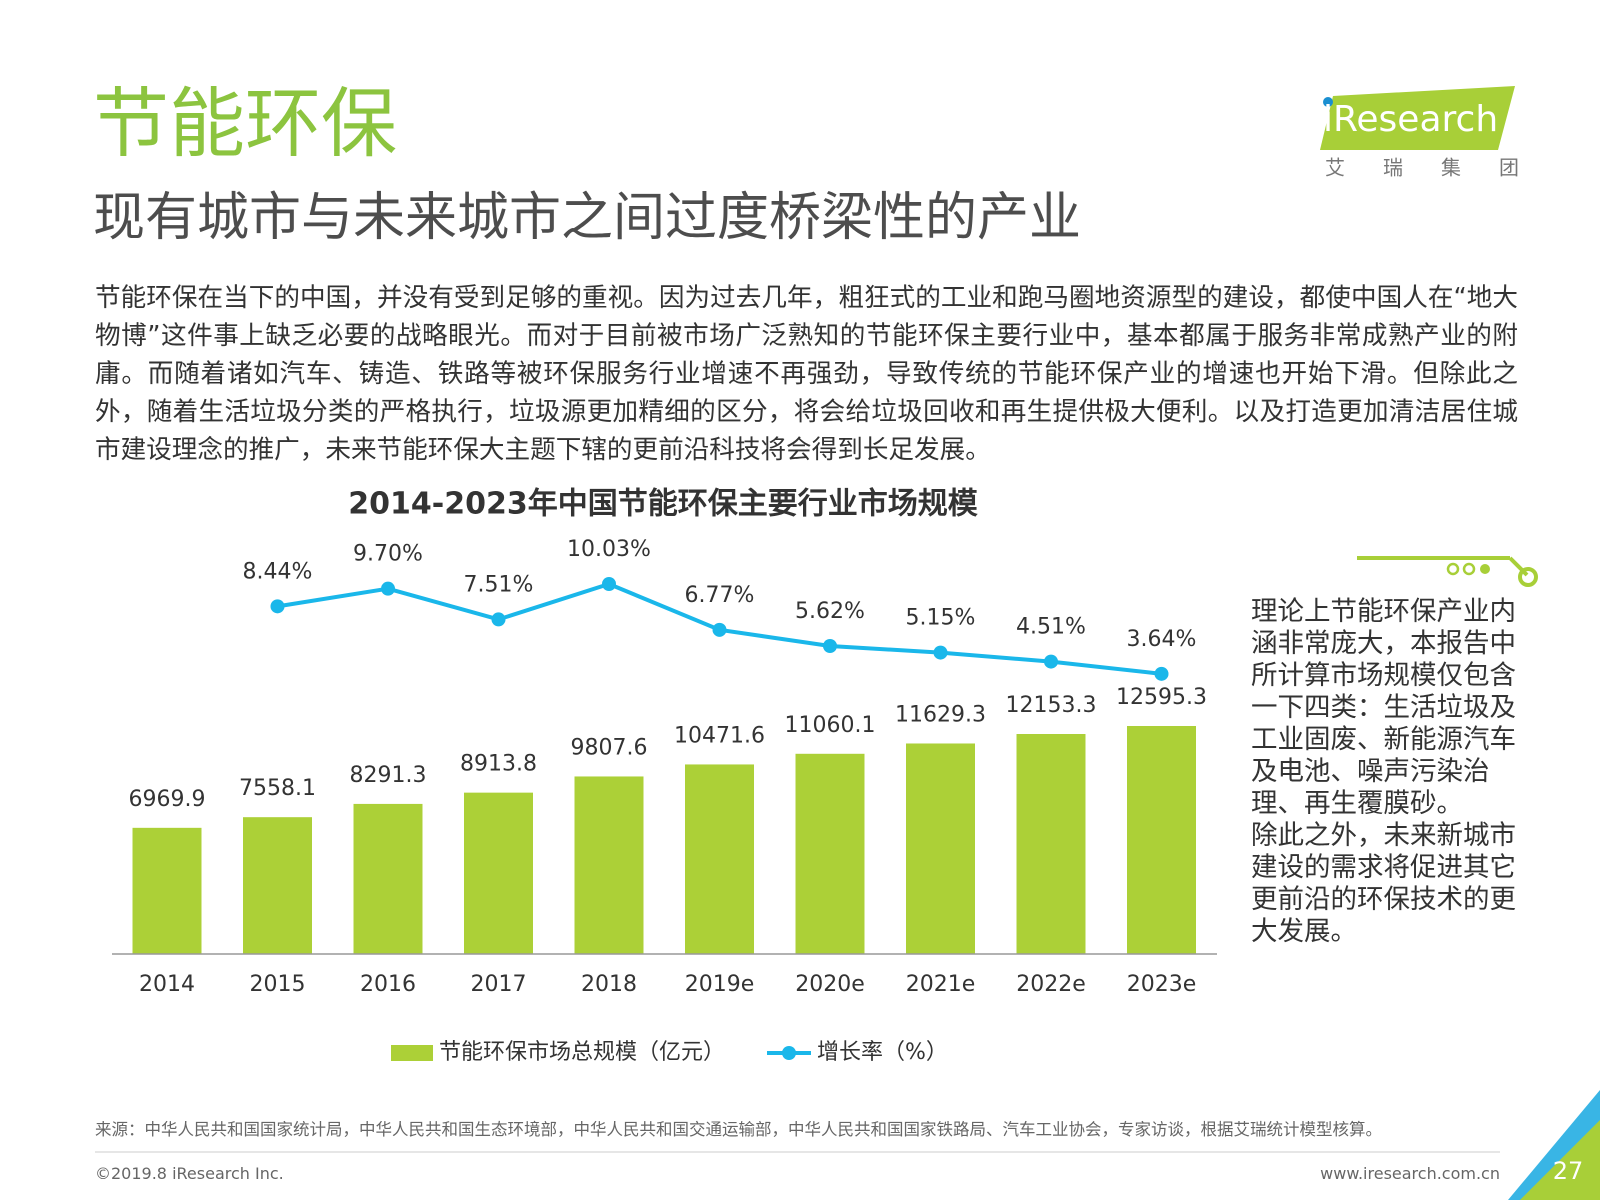 The width and height of the screenshot is (1600, 1200). Describe the element at coordinates (1161, 697) in the screenshot. I see `bar-value-label: 12595.3` at that location.